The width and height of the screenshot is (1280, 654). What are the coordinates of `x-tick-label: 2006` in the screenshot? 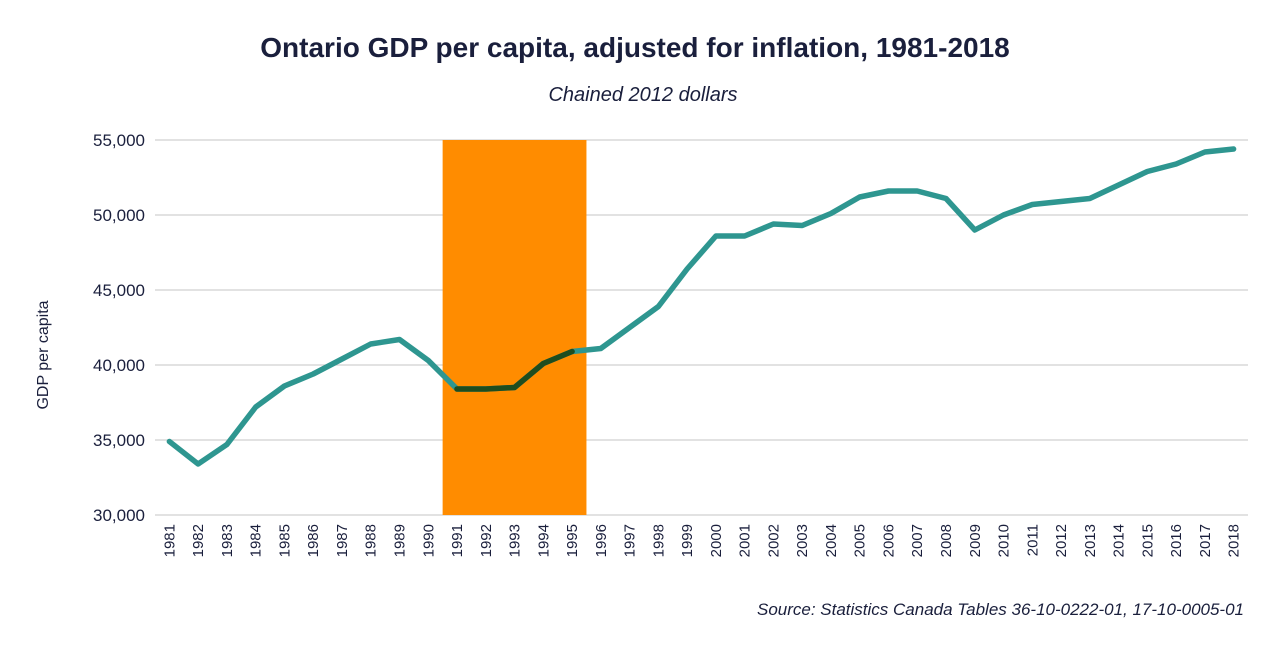 It's located at (888, 540).